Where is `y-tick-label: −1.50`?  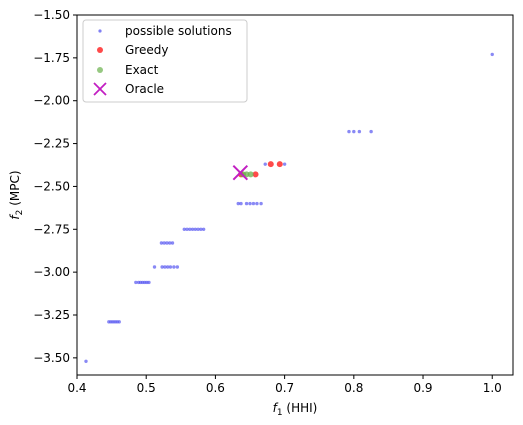 y-tick-label: −1.50 is located at coordinates (51, 15).